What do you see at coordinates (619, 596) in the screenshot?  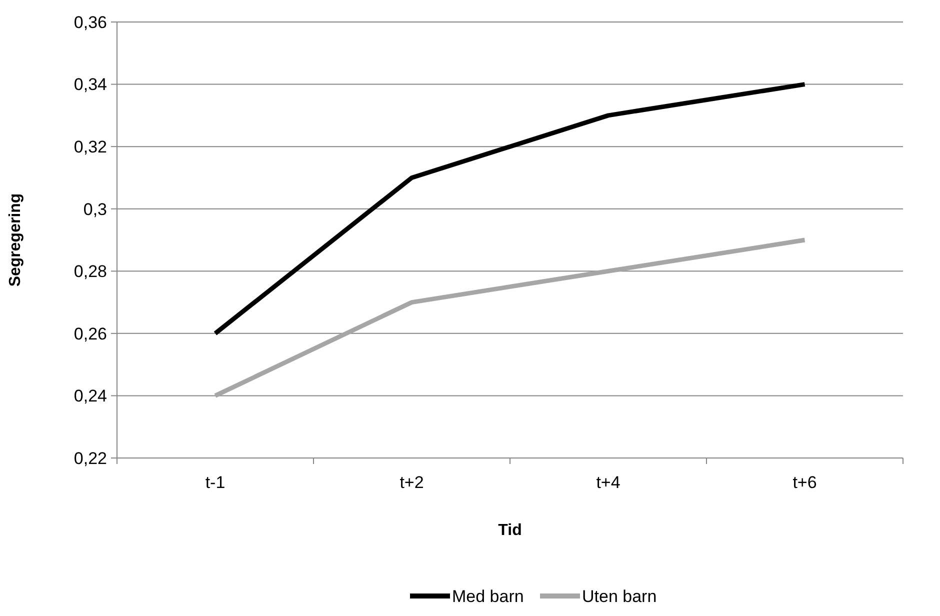 I see `legend-label: Uten barn` at bounding box center [619, 596].